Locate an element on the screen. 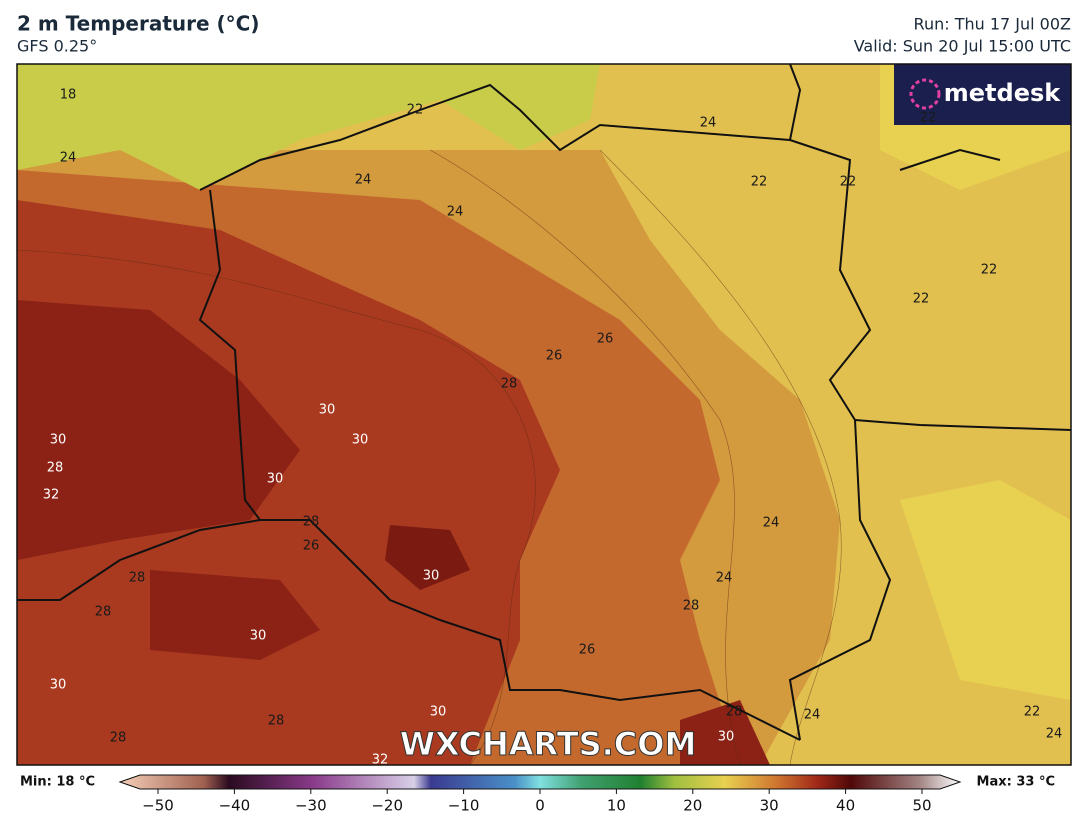  colorbar-tick-label: −30 is located at coordinates (311, 806).